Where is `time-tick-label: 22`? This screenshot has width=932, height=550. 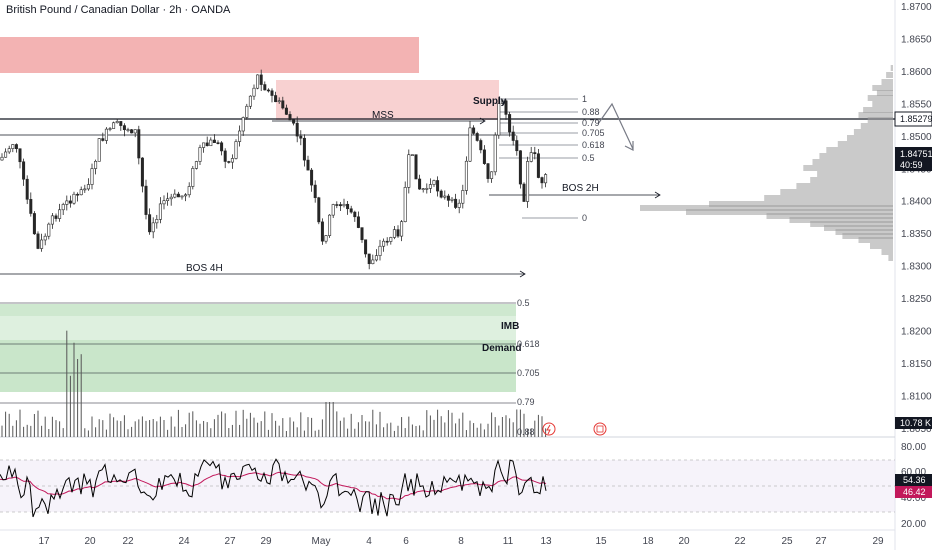 time-tick-label: 22 is located at coordinates (740, 541).